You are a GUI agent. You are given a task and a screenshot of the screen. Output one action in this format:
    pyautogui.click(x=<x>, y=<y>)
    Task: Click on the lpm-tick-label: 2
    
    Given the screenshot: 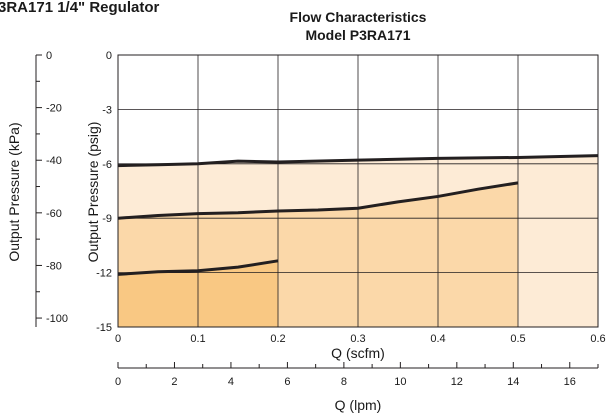 What is the action you would take?
    pyautogui.click(x=174, y=382)
    